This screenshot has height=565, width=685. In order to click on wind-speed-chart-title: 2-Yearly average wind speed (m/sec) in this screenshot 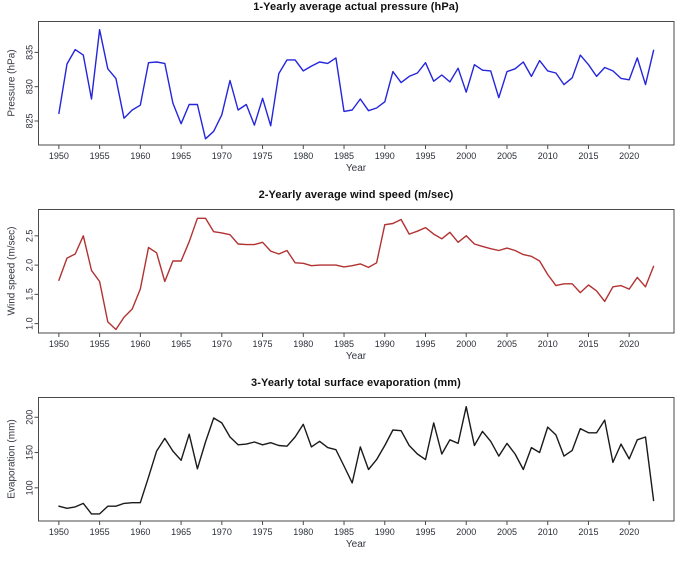, I will do `click(356, 195)`.